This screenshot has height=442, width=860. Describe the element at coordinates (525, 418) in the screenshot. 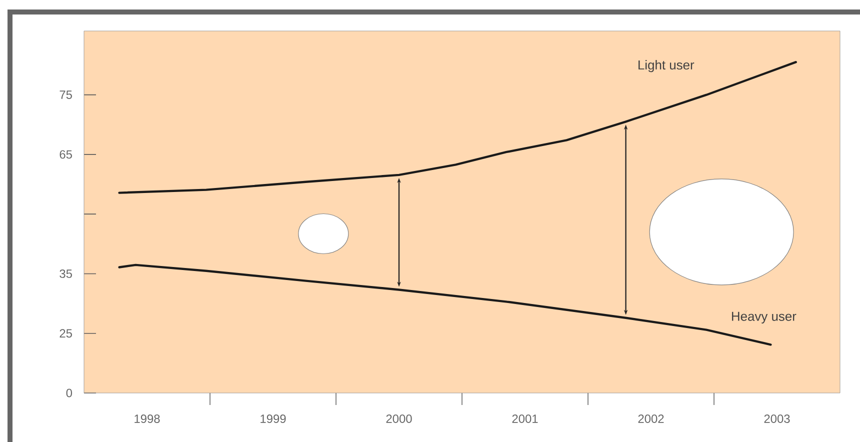

I see `x-tick-label: 2001` at that location.